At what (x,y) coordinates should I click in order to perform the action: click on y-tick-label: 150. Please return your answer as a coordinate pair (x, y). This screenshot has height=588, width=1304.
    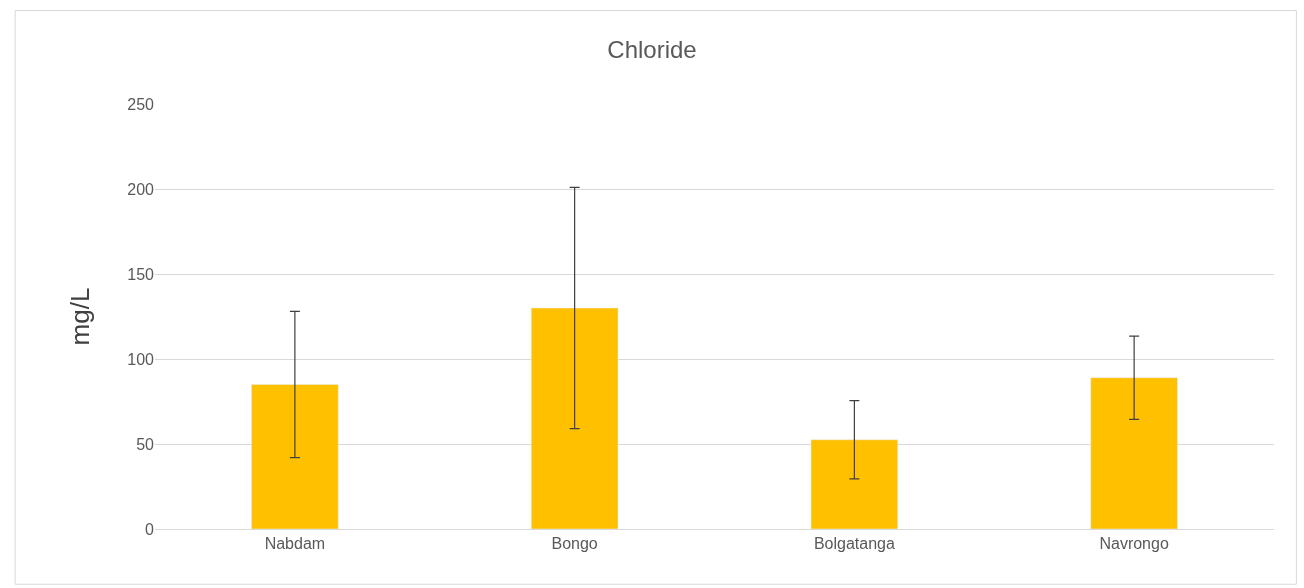
    Looking at the image, I should click on (141, 274).